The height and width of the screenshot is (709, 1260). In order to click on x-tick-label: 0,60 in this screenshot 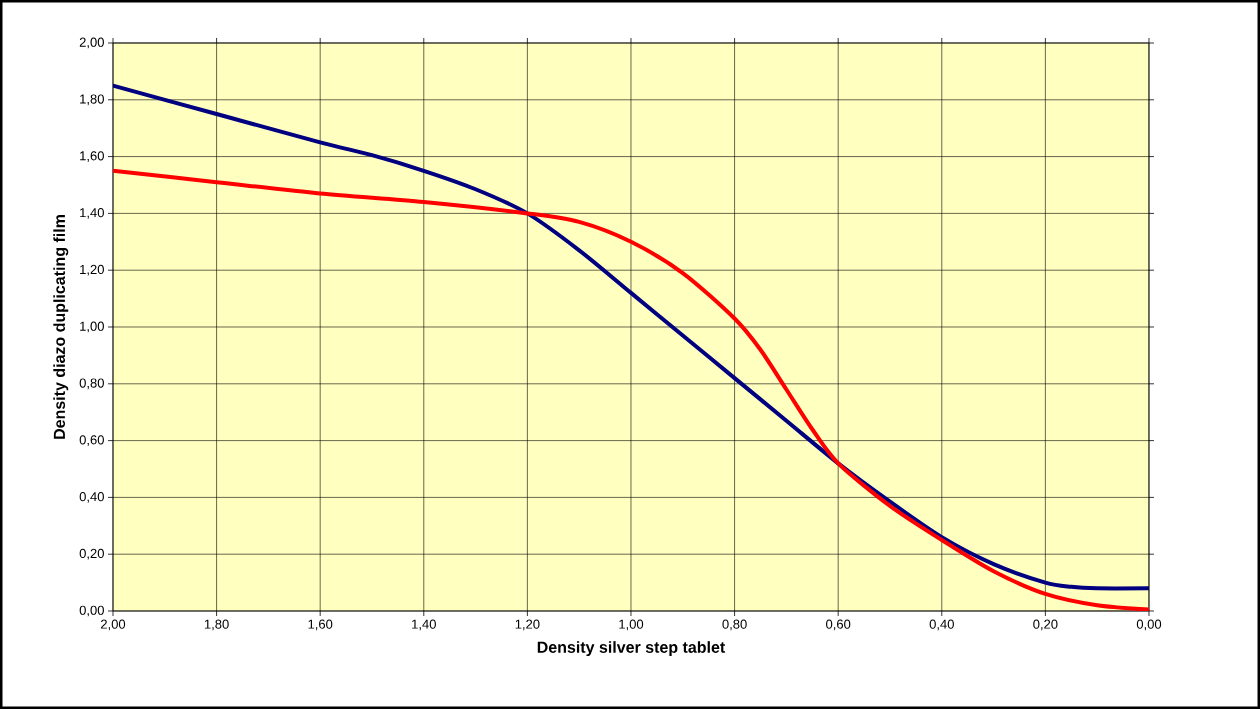, I will do `click(838, 625)`.